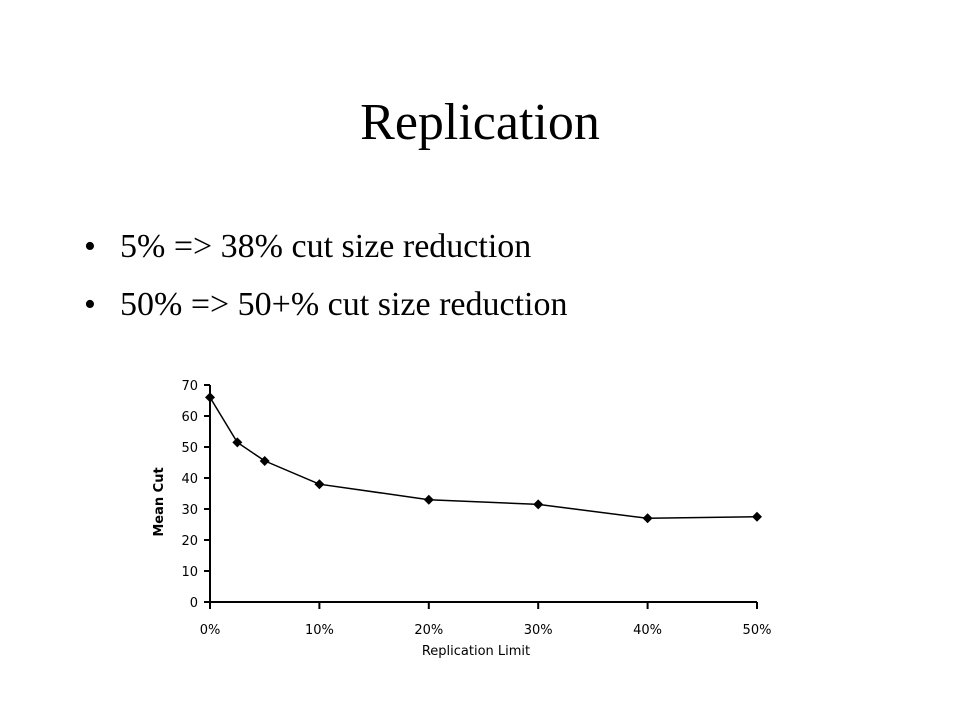  I want to click on bullet-item: • 50% => 50+% cut size reduction, so click(325, 305).